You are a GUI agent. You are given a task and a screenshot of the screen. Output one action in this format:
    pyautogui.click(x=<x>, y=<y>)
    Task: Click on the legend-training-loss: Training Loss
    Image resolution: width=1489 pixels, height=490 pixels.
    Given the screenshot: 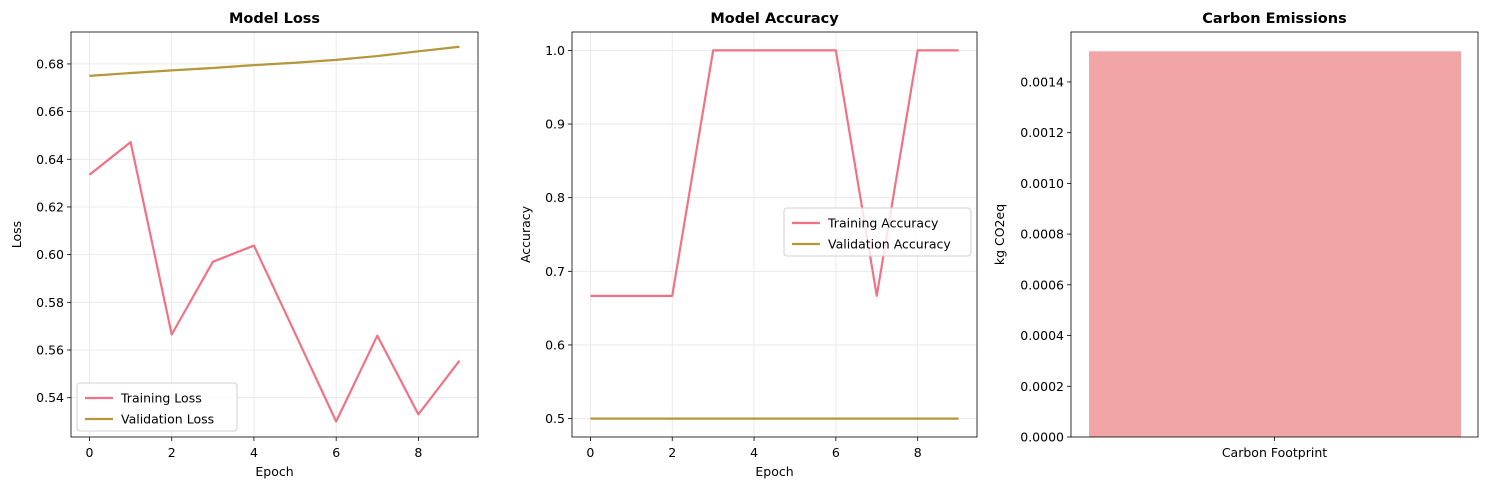 What is the action you would take?
    pyautogui.click(x=161, y=398)
    